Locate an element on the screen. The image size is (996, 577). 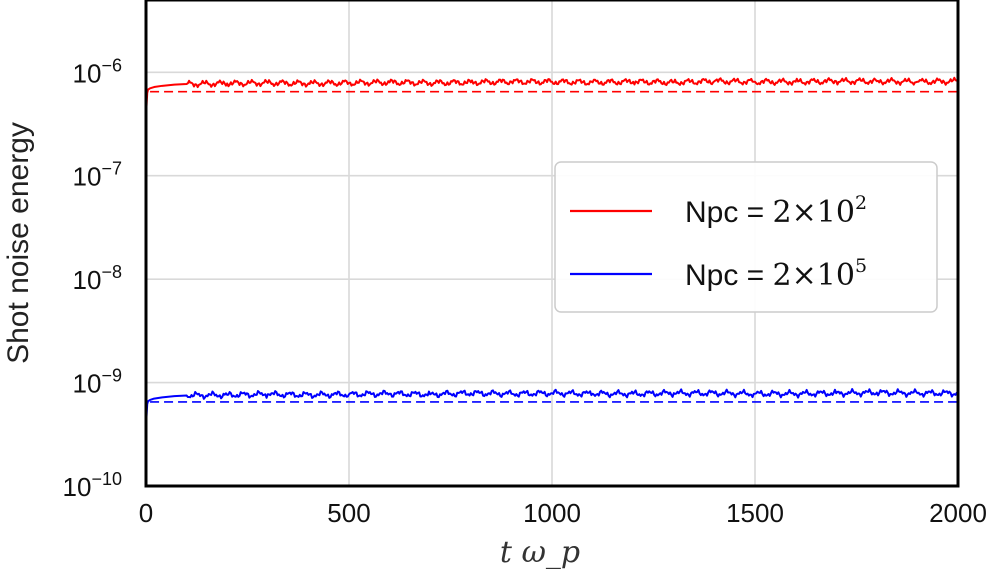
y-tick-label: 10⁻¹⁰ is located at coordinates (92, 485).